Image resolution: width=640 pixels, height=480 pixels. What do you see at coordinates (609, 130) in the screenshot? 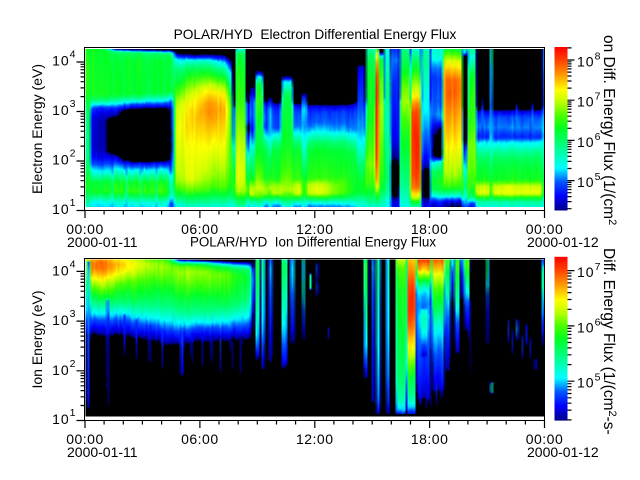
I see `svg-text: on Diff. Energy Flux (1/(cm2` at bounding box center [609, 130].